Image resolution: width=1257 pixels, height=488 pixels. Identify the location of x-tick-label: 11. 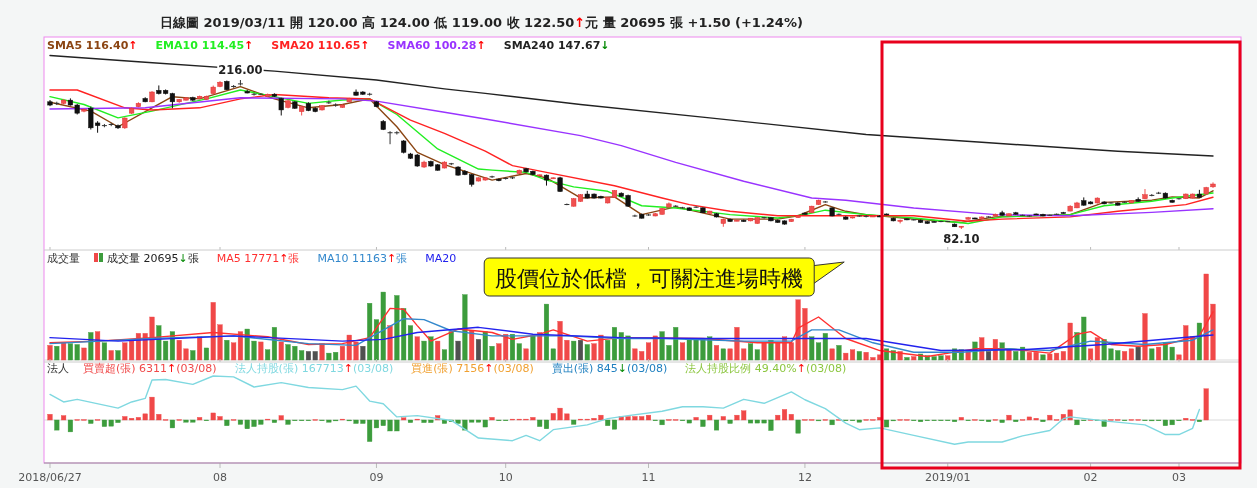
(648, 477).